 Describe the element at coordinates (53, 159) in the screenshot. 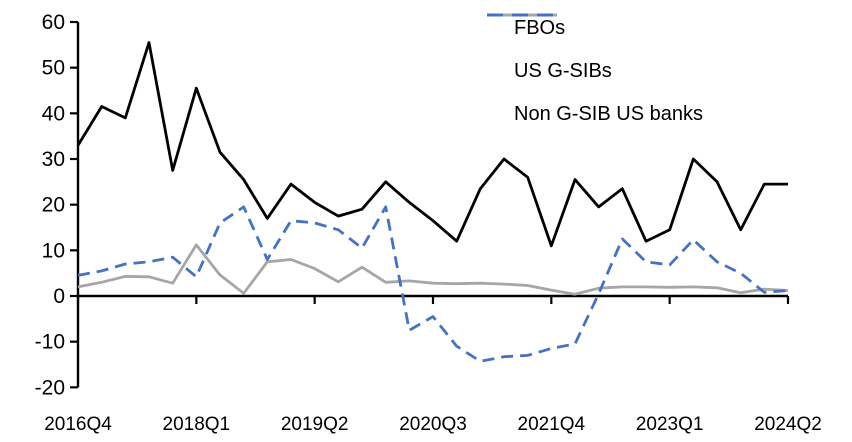

I see `y-tick-label: 30` at that location.